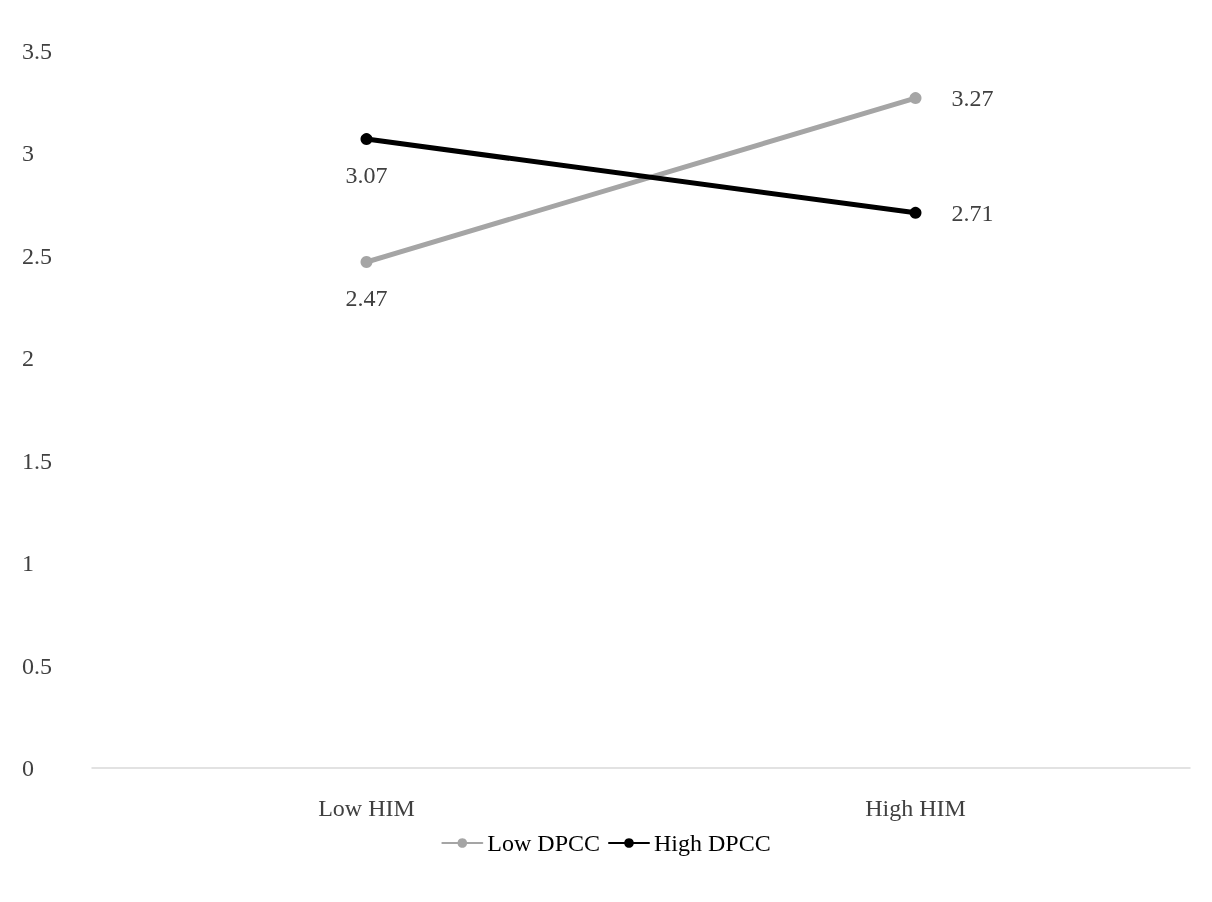 The height and width of the screenshot is (902, 1212). Describe the element at coordinates (28, 563) in the screenshot. I see `y-tick-label: 1` at that location.